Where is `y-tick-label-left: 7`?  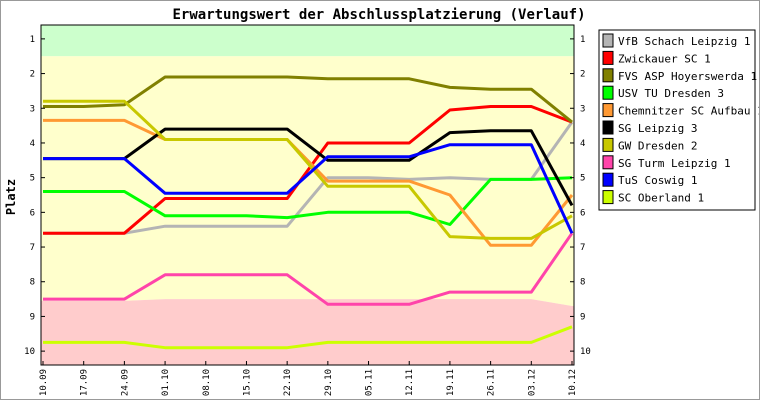 y-tick-label-left: 7 is located at coordinates (32, 248).